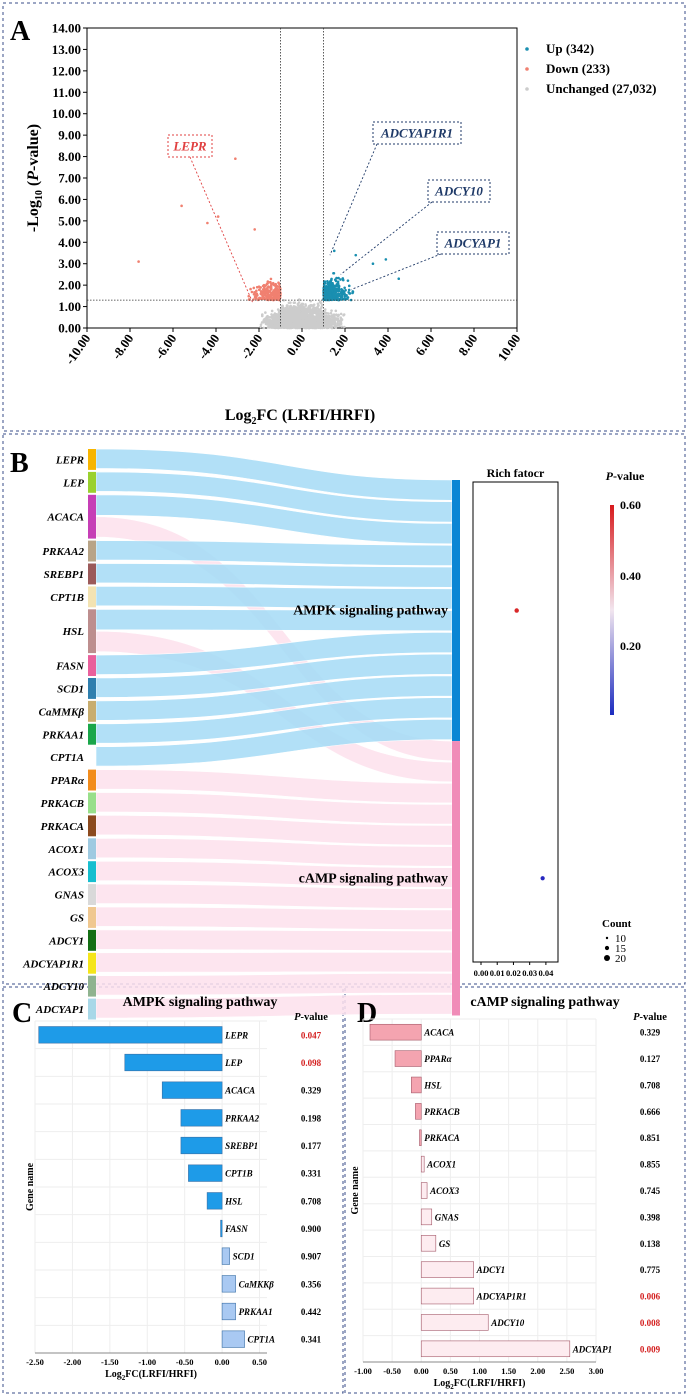 This screenshot has height=1396, width=688. Describe the element at coordinates (311, 1035) in the screenshot. I see `p-value-label: 0.047` at that location.